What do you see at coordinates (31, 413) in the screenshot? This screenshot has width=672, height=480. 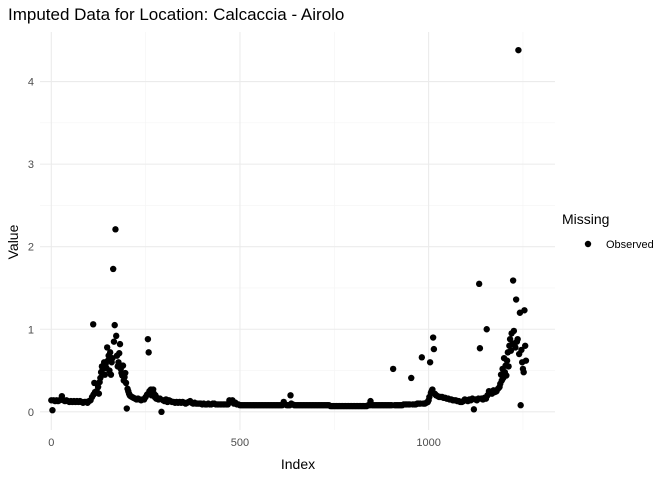 I see `y-tick-label: 0` at bounding box center [31, 413].